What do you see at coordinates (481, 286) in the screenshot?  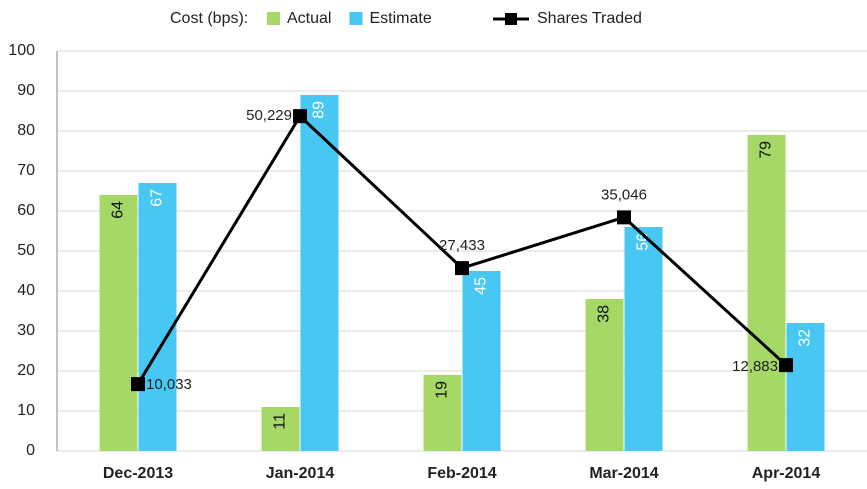 I see `bar-value-label: 45` at bounding box center [481, 286].